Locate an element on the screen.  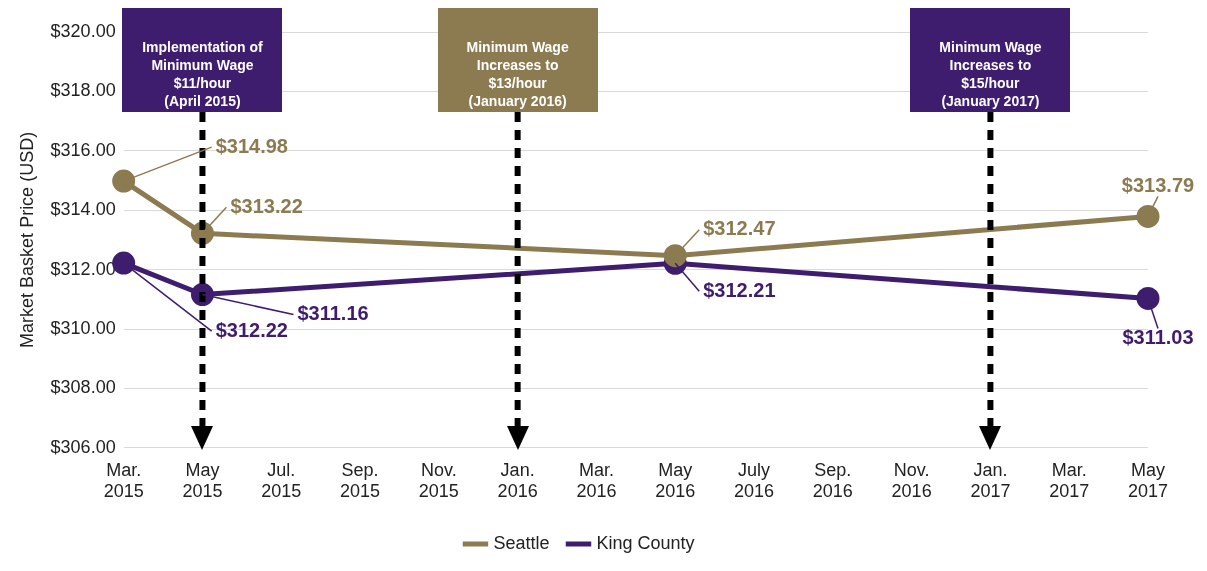
y-tick-label: $310.00 is located at coordinates (83, 327).